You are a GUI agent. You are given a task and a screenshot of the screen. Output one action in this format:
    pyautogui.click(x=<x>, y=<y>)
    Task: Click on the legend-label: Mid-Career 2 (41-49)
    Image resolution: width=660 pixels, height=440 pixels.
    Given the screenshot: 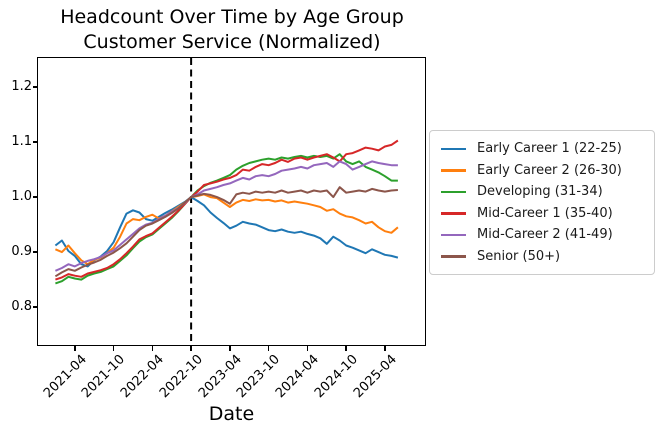 What is the action you would take?
    pyautogui.click(x=545, y=235)
    